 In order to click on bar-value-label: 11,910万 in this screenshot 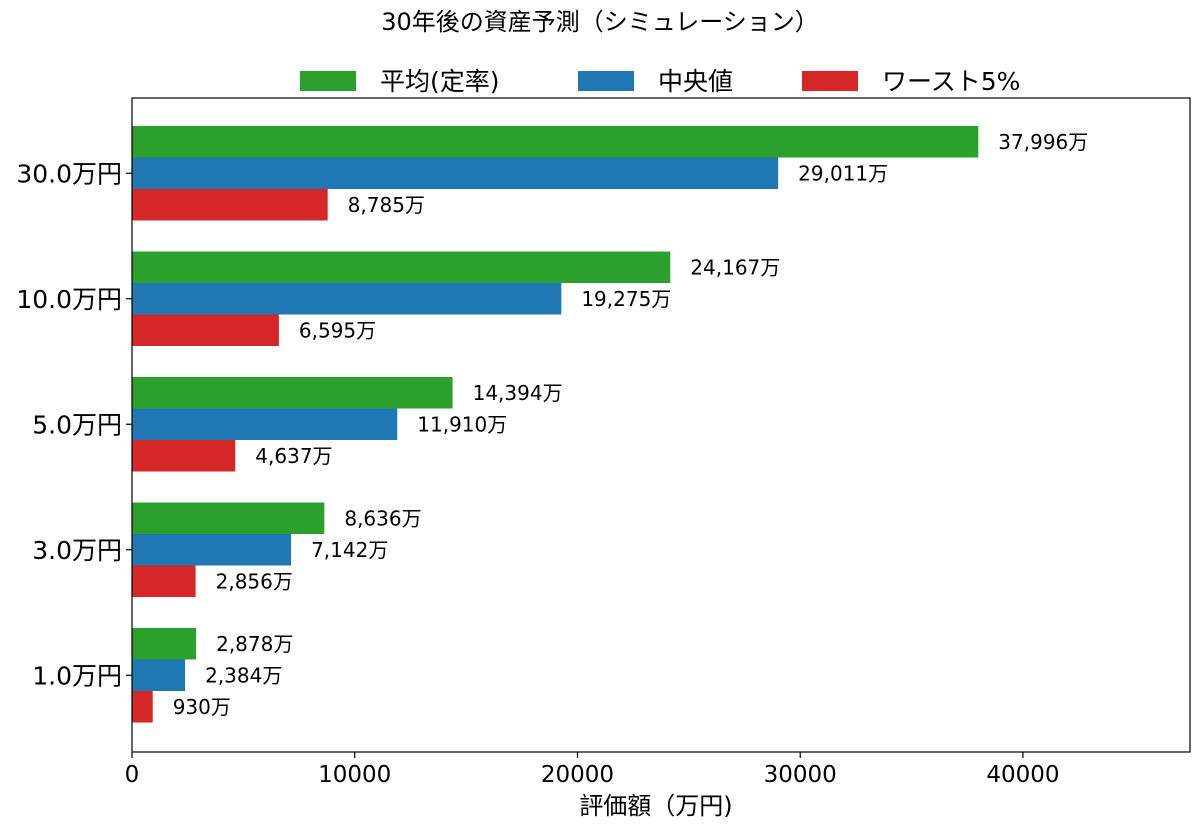, I will do `click(462, 424)`.